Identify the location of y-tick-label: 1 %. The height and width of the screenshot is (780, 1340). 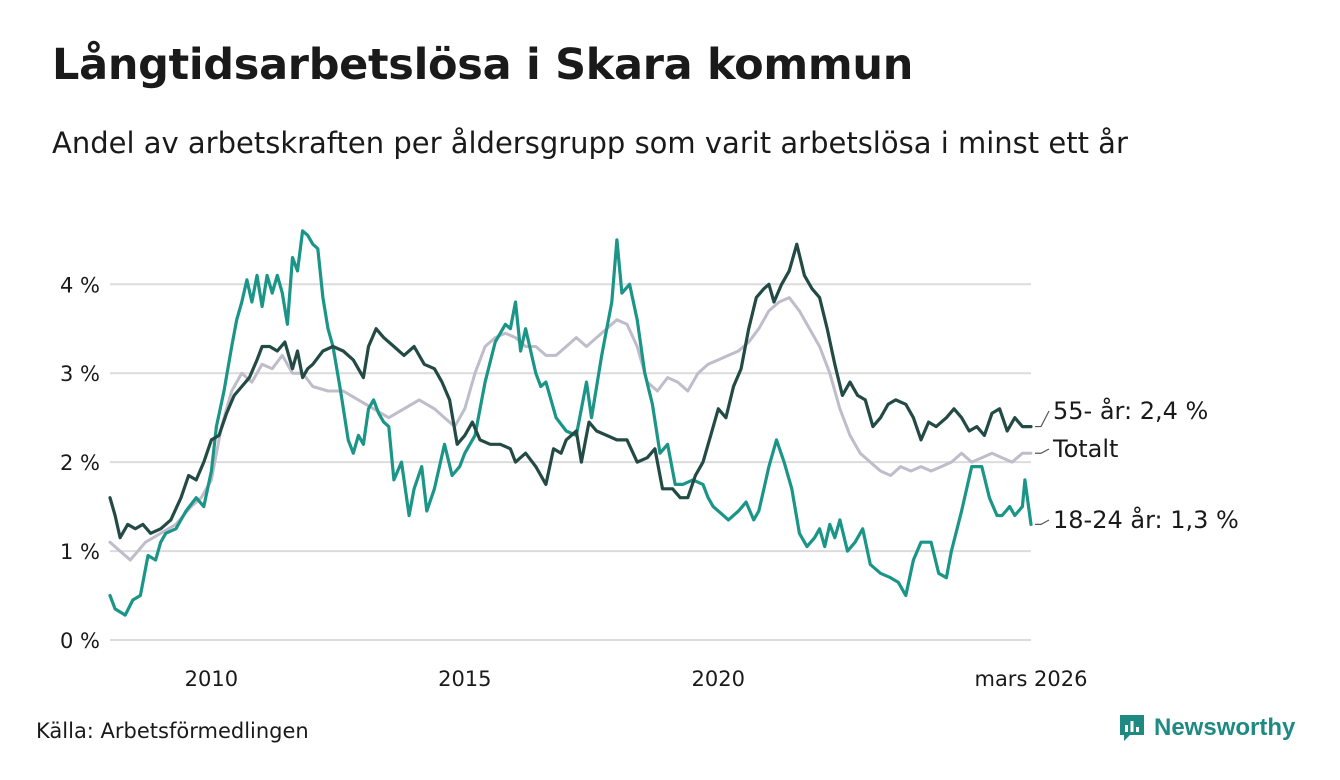
(80, 552).